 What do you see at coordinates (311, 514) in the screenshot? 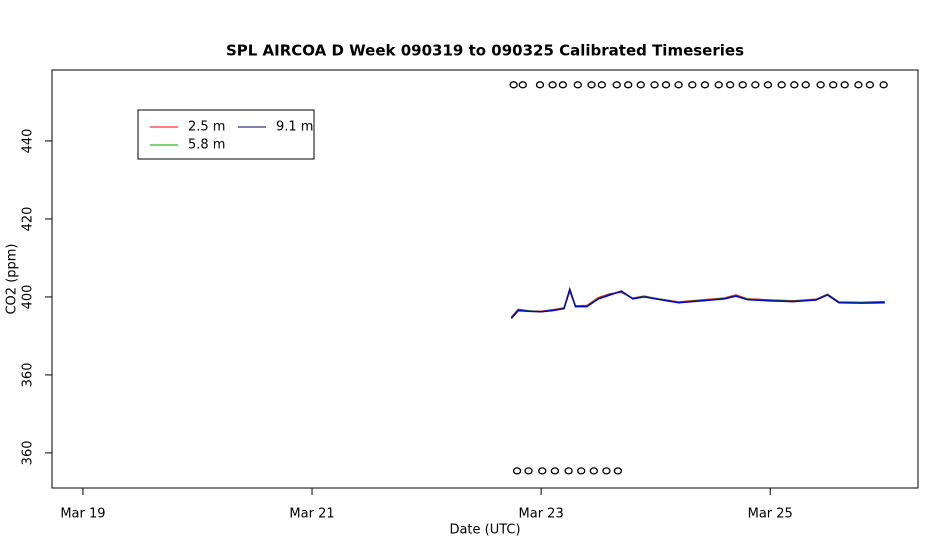
I see `x-tick-label: Mar 21` at bounding box center [311, 514].